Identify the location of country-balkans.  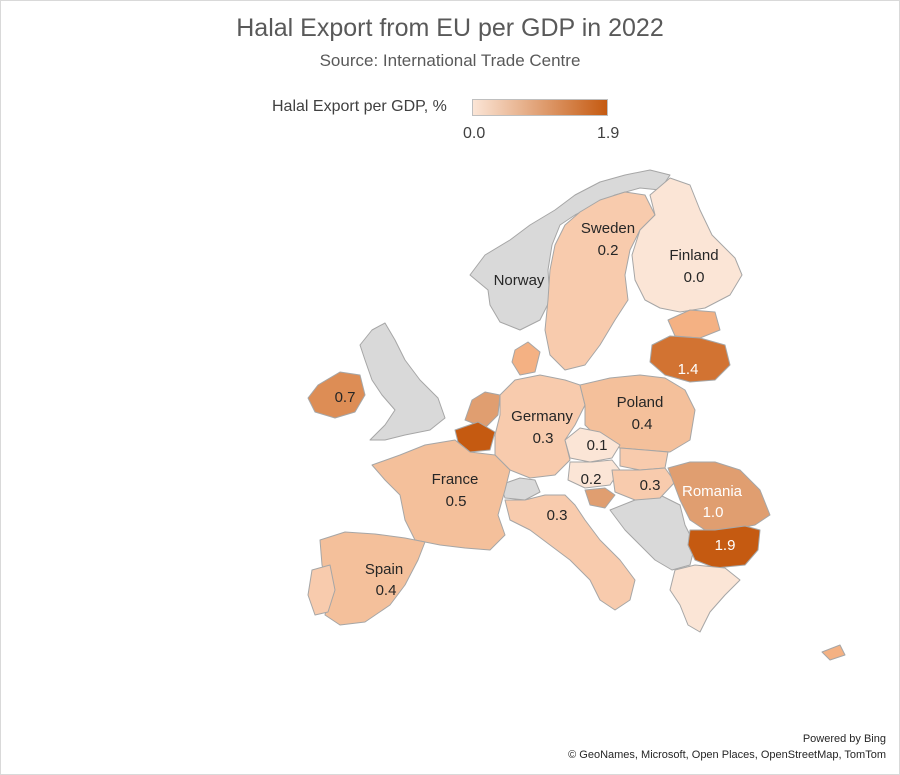
(652, 532).